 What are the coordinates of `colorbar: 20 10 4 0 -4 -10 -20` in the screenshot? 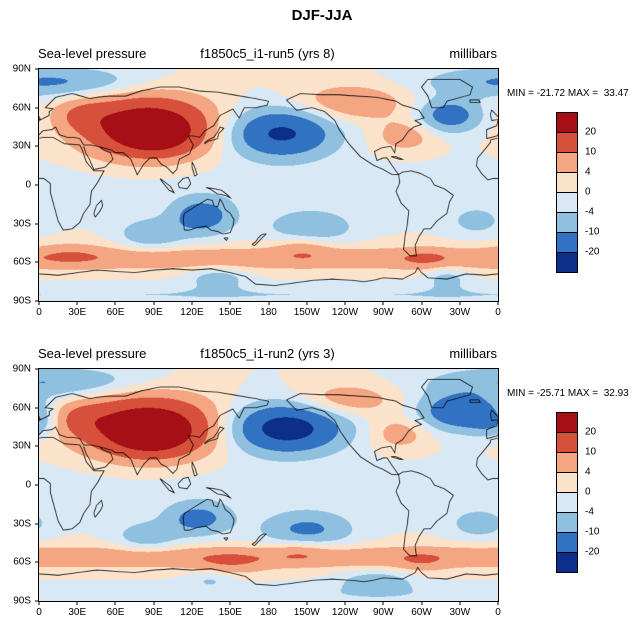 It's located at (577, 192).